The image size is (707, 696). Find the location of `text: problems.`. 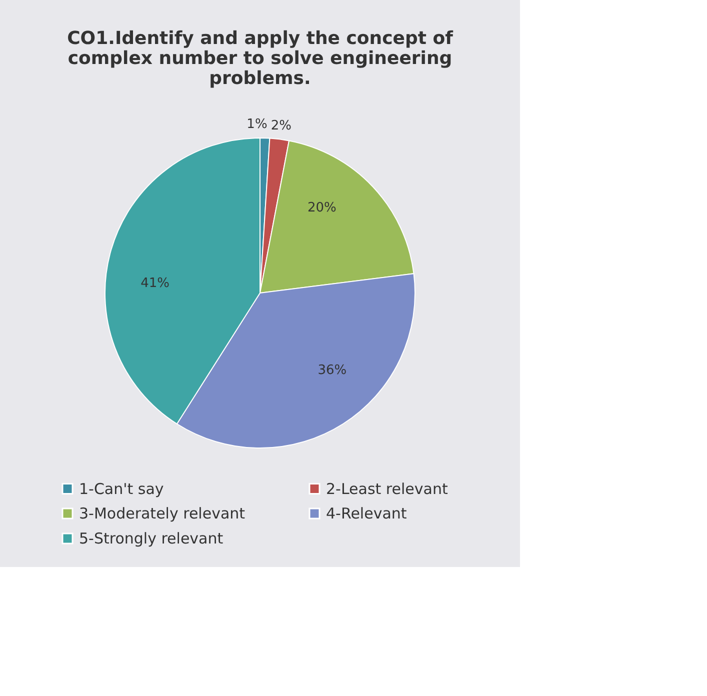

text: problems. is located at coordinates (260, 79).